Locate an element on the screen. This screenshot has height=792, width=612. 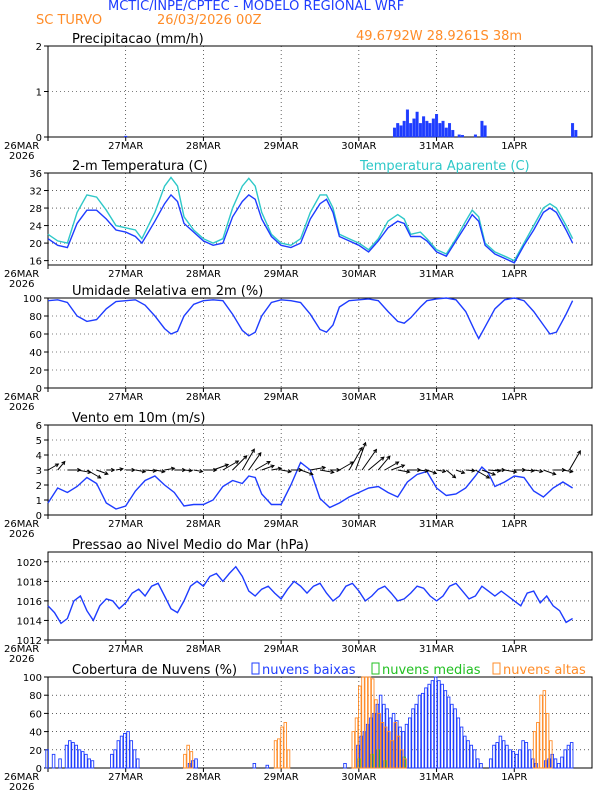
x-tick-year: 2026 is located at coordinates (21, 534).